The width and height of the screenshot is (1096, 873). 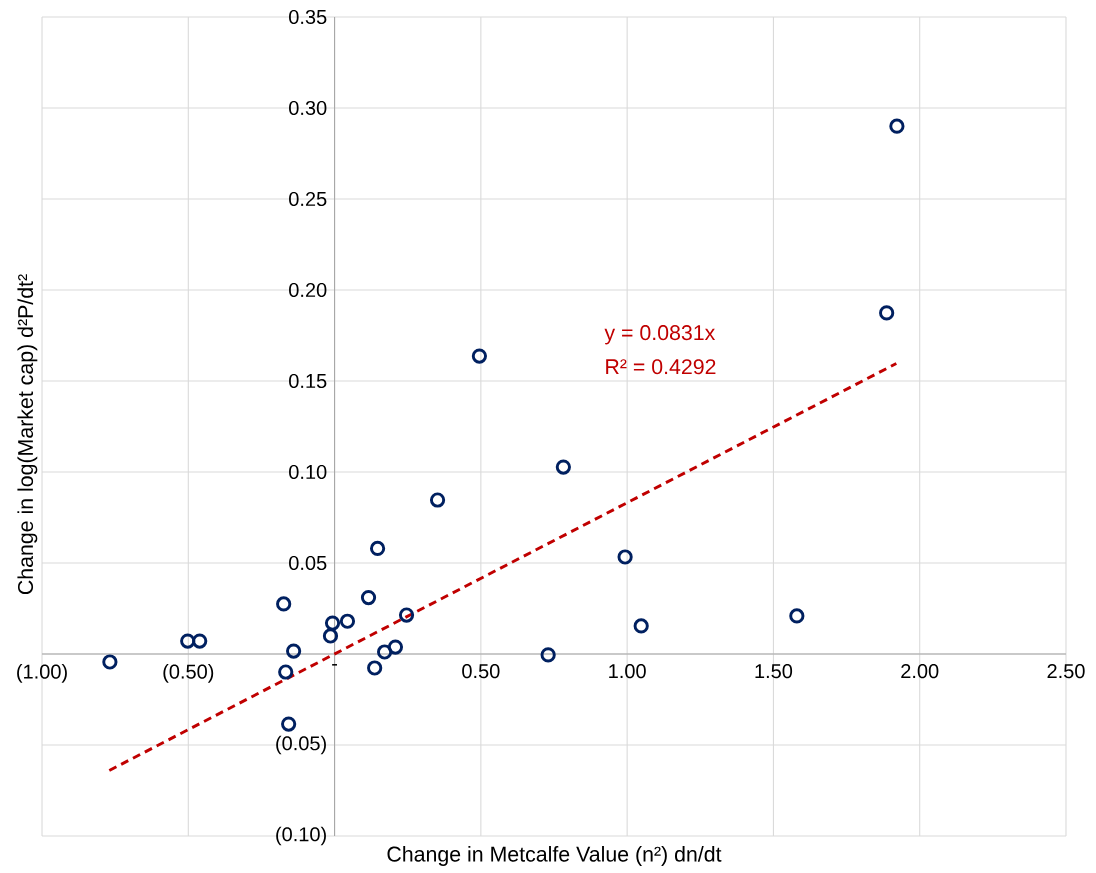 What do you see at coordinates (920, 671) in the screenshot?
I see `x-tick-label: 2.00` at bounding box center [920, 671].